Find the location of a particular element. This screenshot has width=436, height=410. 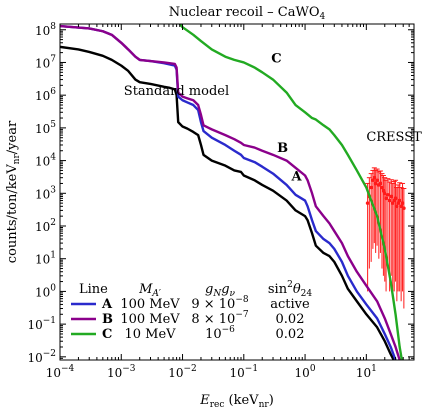

legend-label-a: A is located at coordinates (107, 304).